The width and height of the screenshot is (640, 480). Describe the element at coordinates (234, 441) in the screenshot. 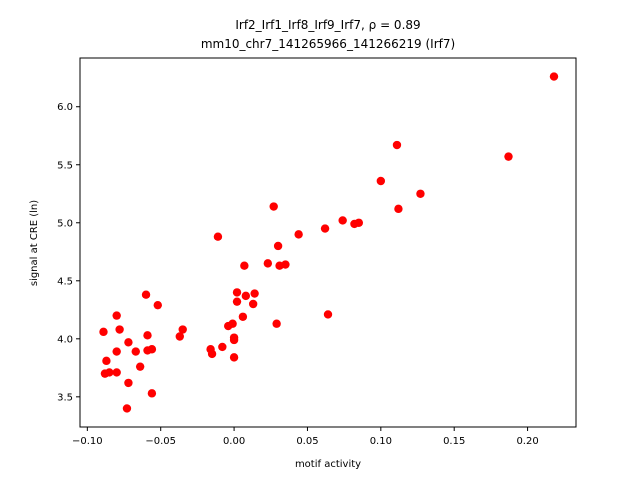

I see `x-tick-label: 0.00` at that location.